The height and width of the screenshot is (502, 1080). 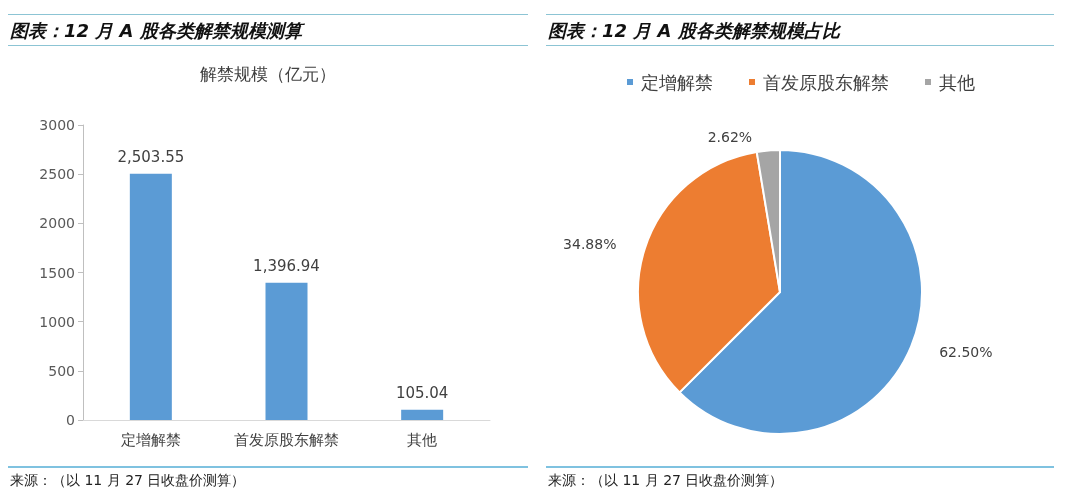 I want to click on y-tick-label: 0, so click(x=70, y=420).